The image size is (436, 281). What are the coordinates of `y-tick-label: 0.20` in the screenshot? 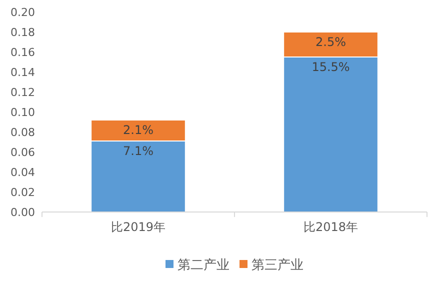 It's located at (22, 12).